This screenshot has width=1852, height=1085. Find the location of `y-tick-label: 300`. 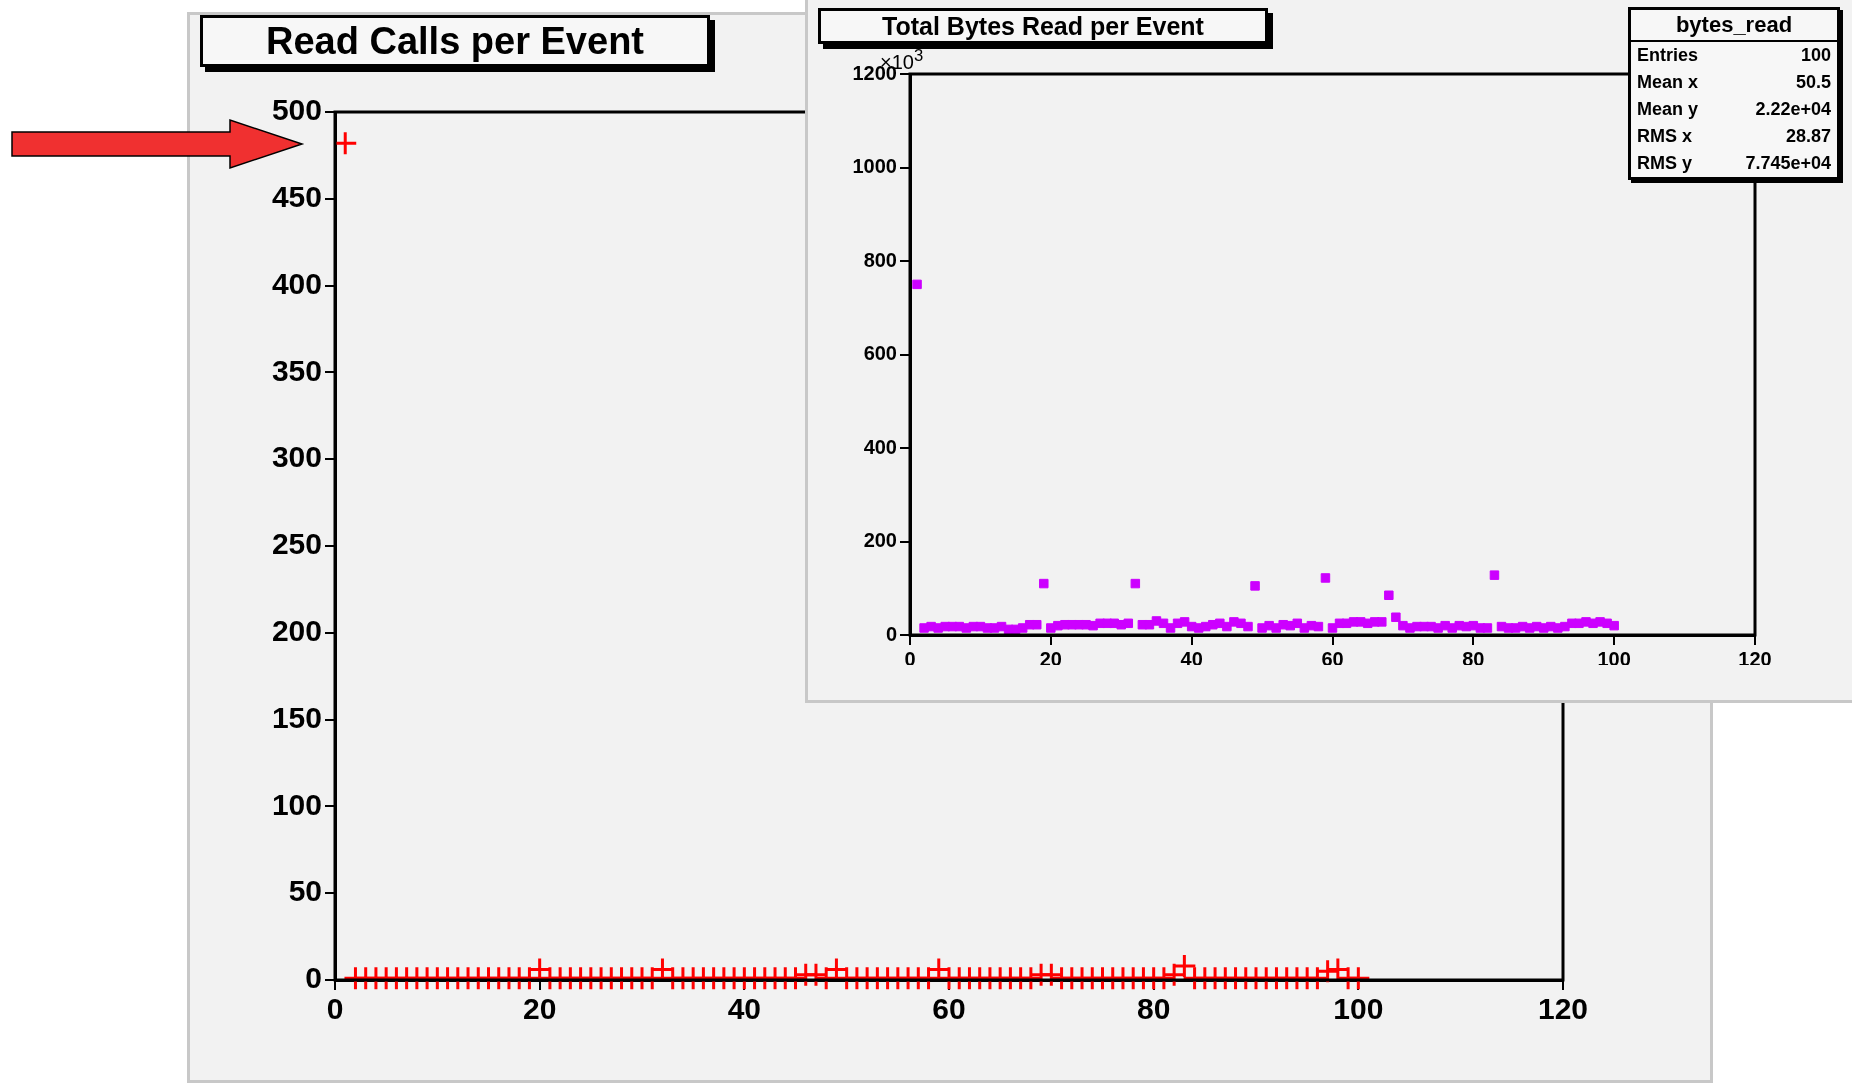

y-tick-label: 300 is located at coordinates (296, 457).